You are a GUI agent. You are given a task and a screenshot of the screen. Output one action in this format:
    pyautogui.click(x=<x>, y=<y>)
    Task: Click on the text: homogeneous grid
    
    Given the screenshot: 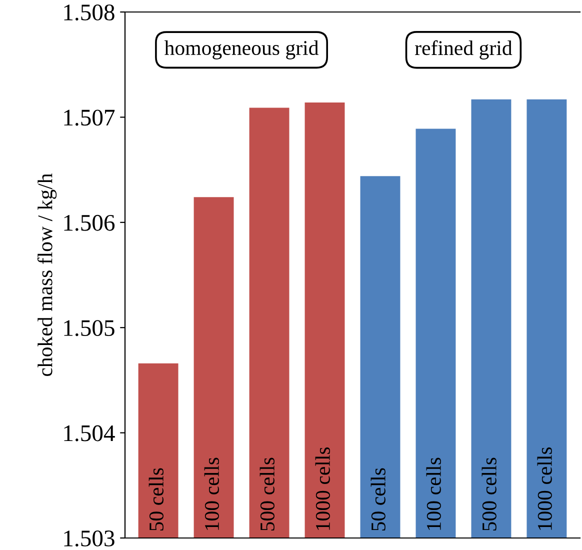 What is the action you would take?
    pyautogui.click(x=241, y=50)
    